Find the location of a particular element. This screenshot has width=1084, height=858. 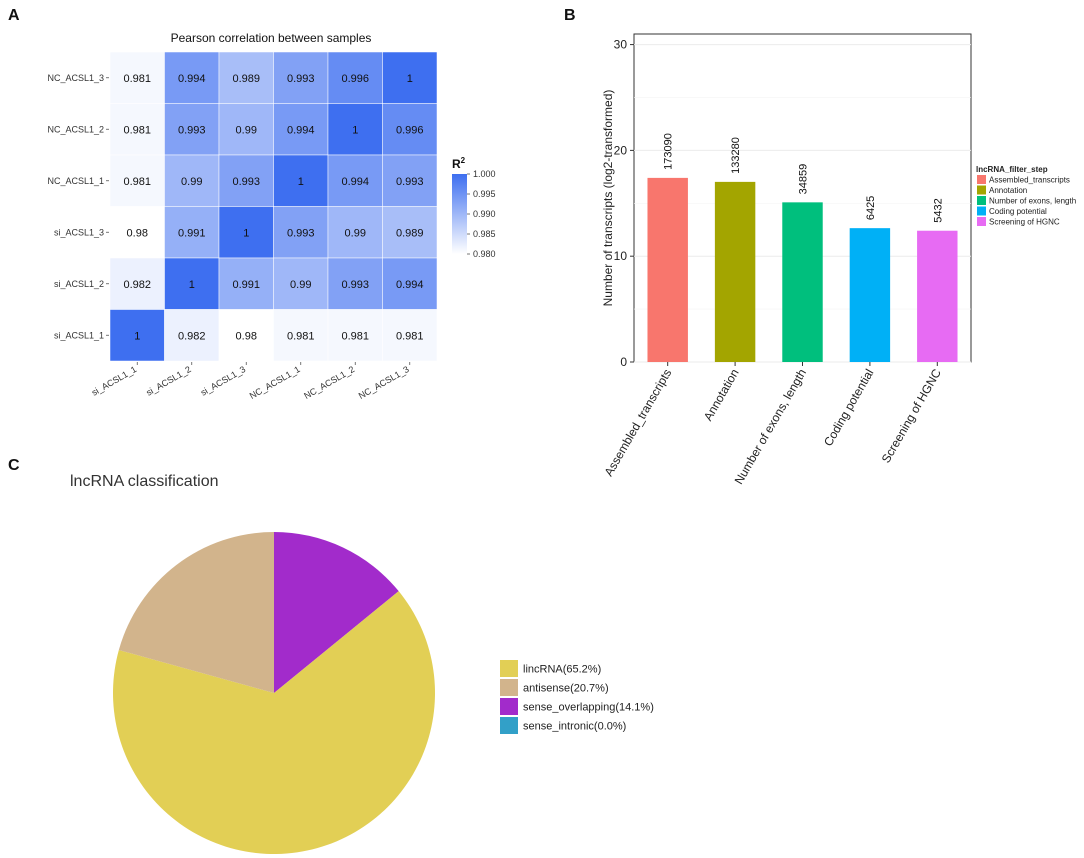

bar-y-tick-label: 0 is located at coordinates (623, 362).